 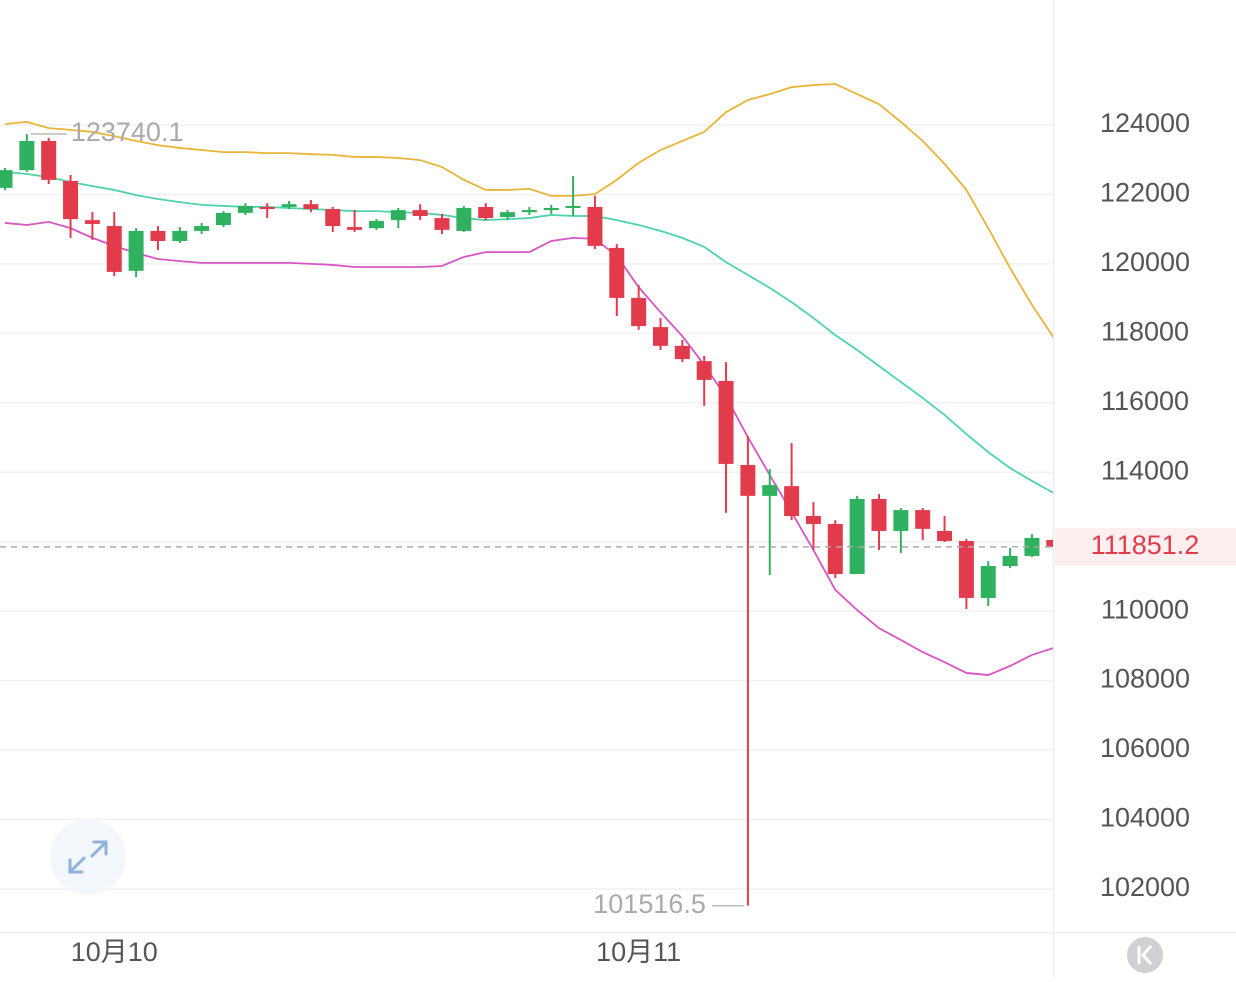 I want to click on y-tick-label: 104000, so click(x=1145, y=818).